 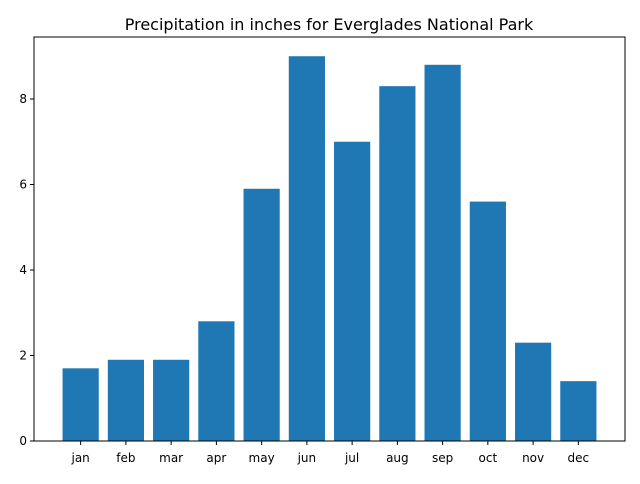 What do you see at coordinates (578, 411) in the screenshot?
I see `bar-dec` at bounding box center [578, 411].